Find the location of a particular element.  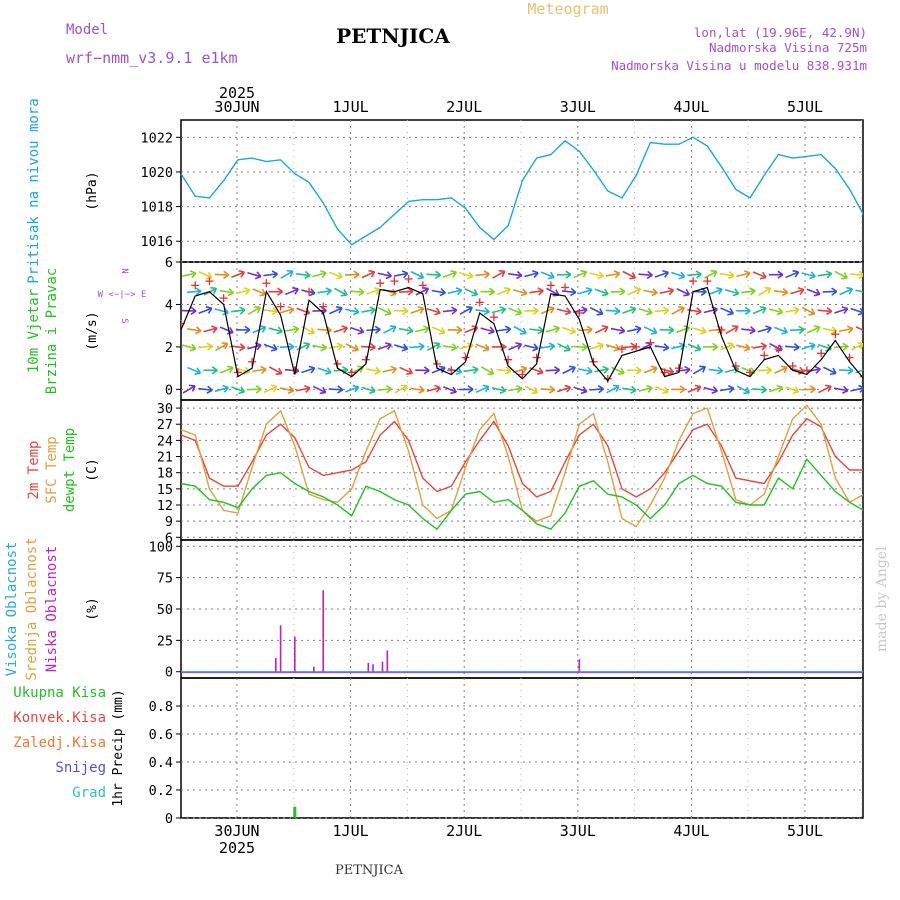

y-tick-label: 4 is located at coordinates (169, 305).